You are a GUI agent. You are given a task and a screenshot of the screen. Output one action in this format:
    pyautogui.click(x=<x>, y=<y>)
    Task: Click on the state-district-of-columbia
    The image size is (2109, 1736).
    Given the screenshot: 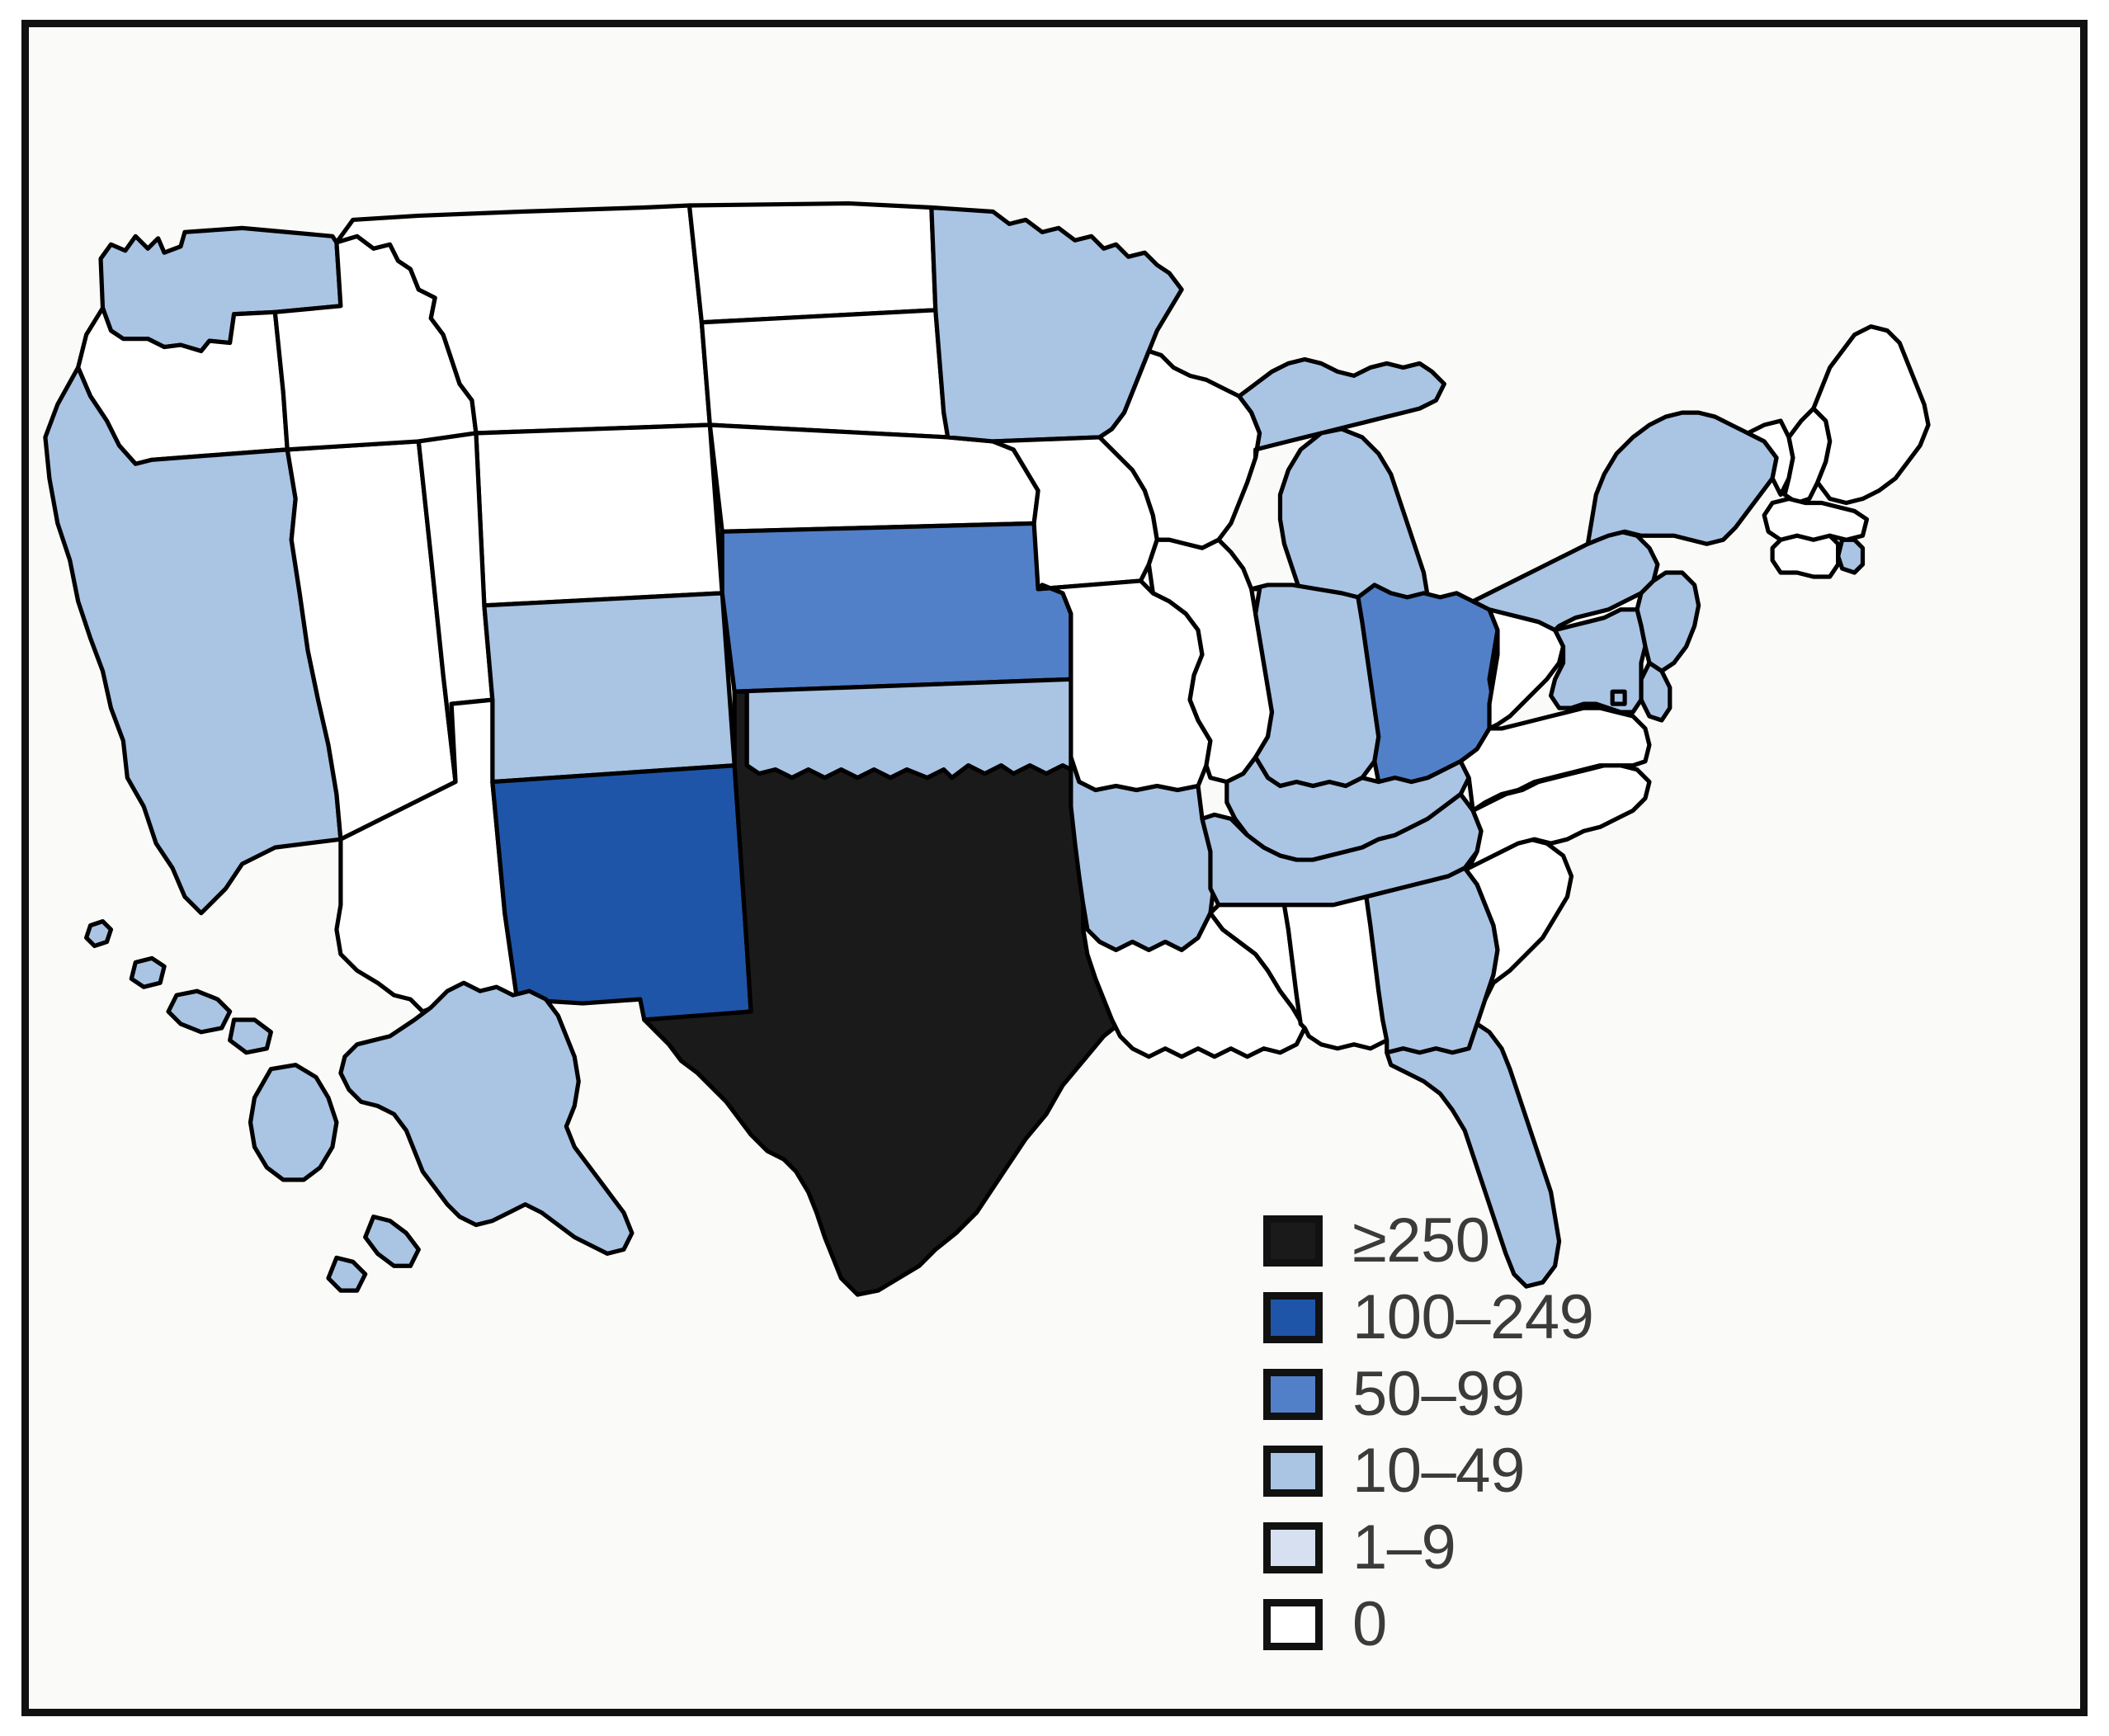 What is the action you would take?
    pyautogui.click(x=1618, y=697)
    